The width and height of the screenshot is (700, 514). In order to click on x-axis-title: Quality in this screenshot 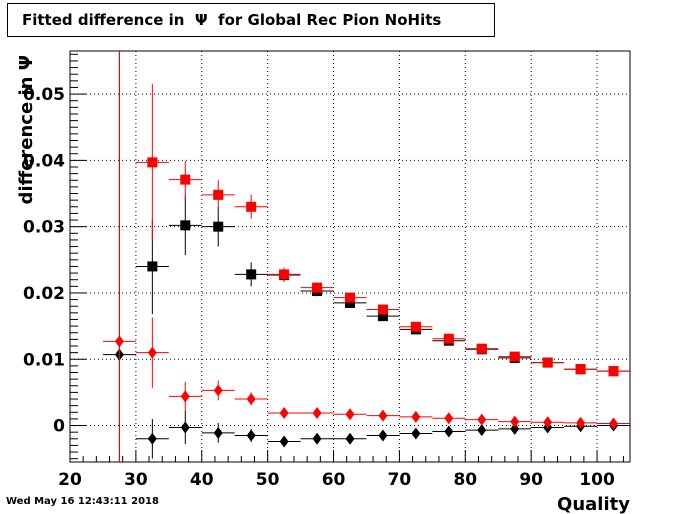, I will do `click(593, 504)`.